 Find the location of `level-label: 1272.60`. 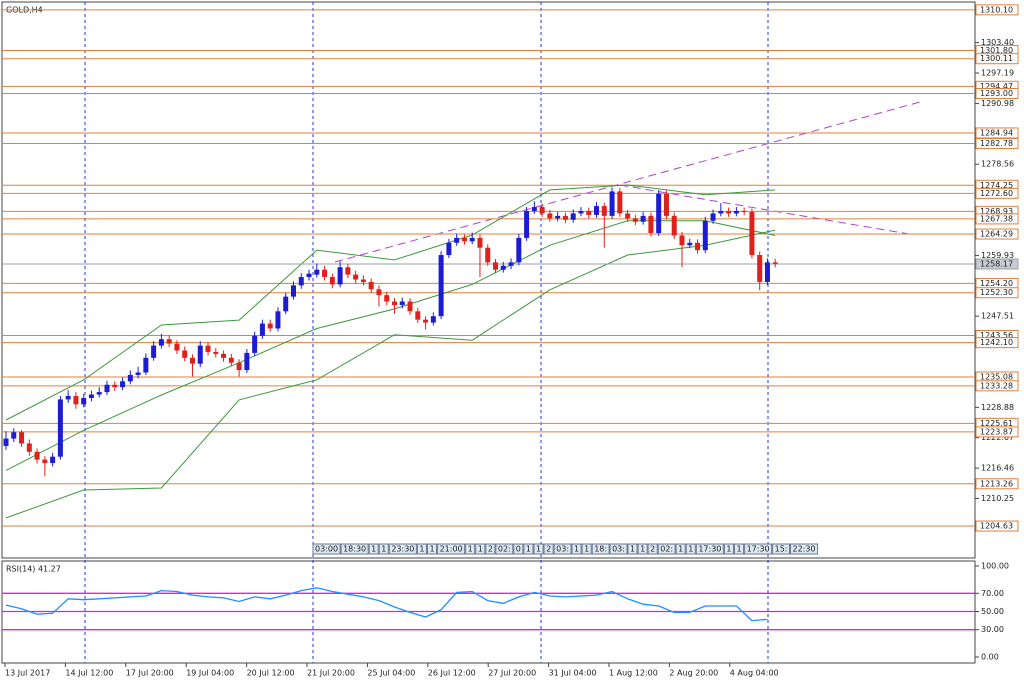

level-label: 1272.60 is located at coordinates (996, 193).